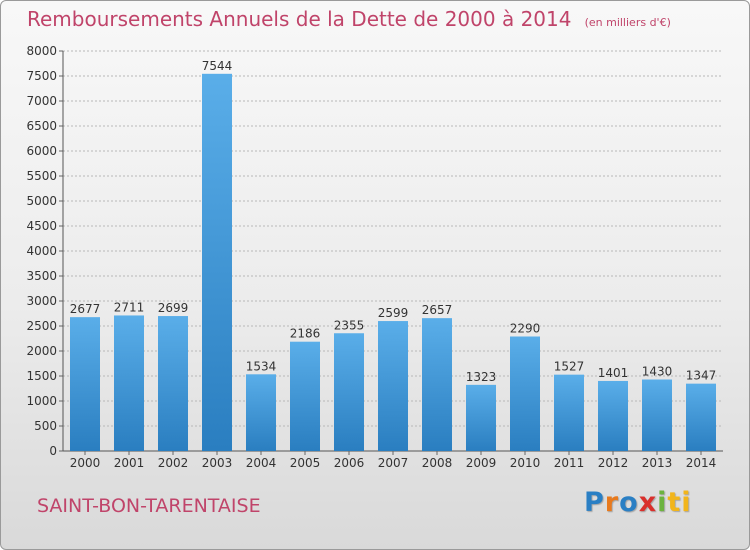 The width and height of the screenshot is (750, 550). I want to click on x-tick-label: 2003, so click(217, 463).